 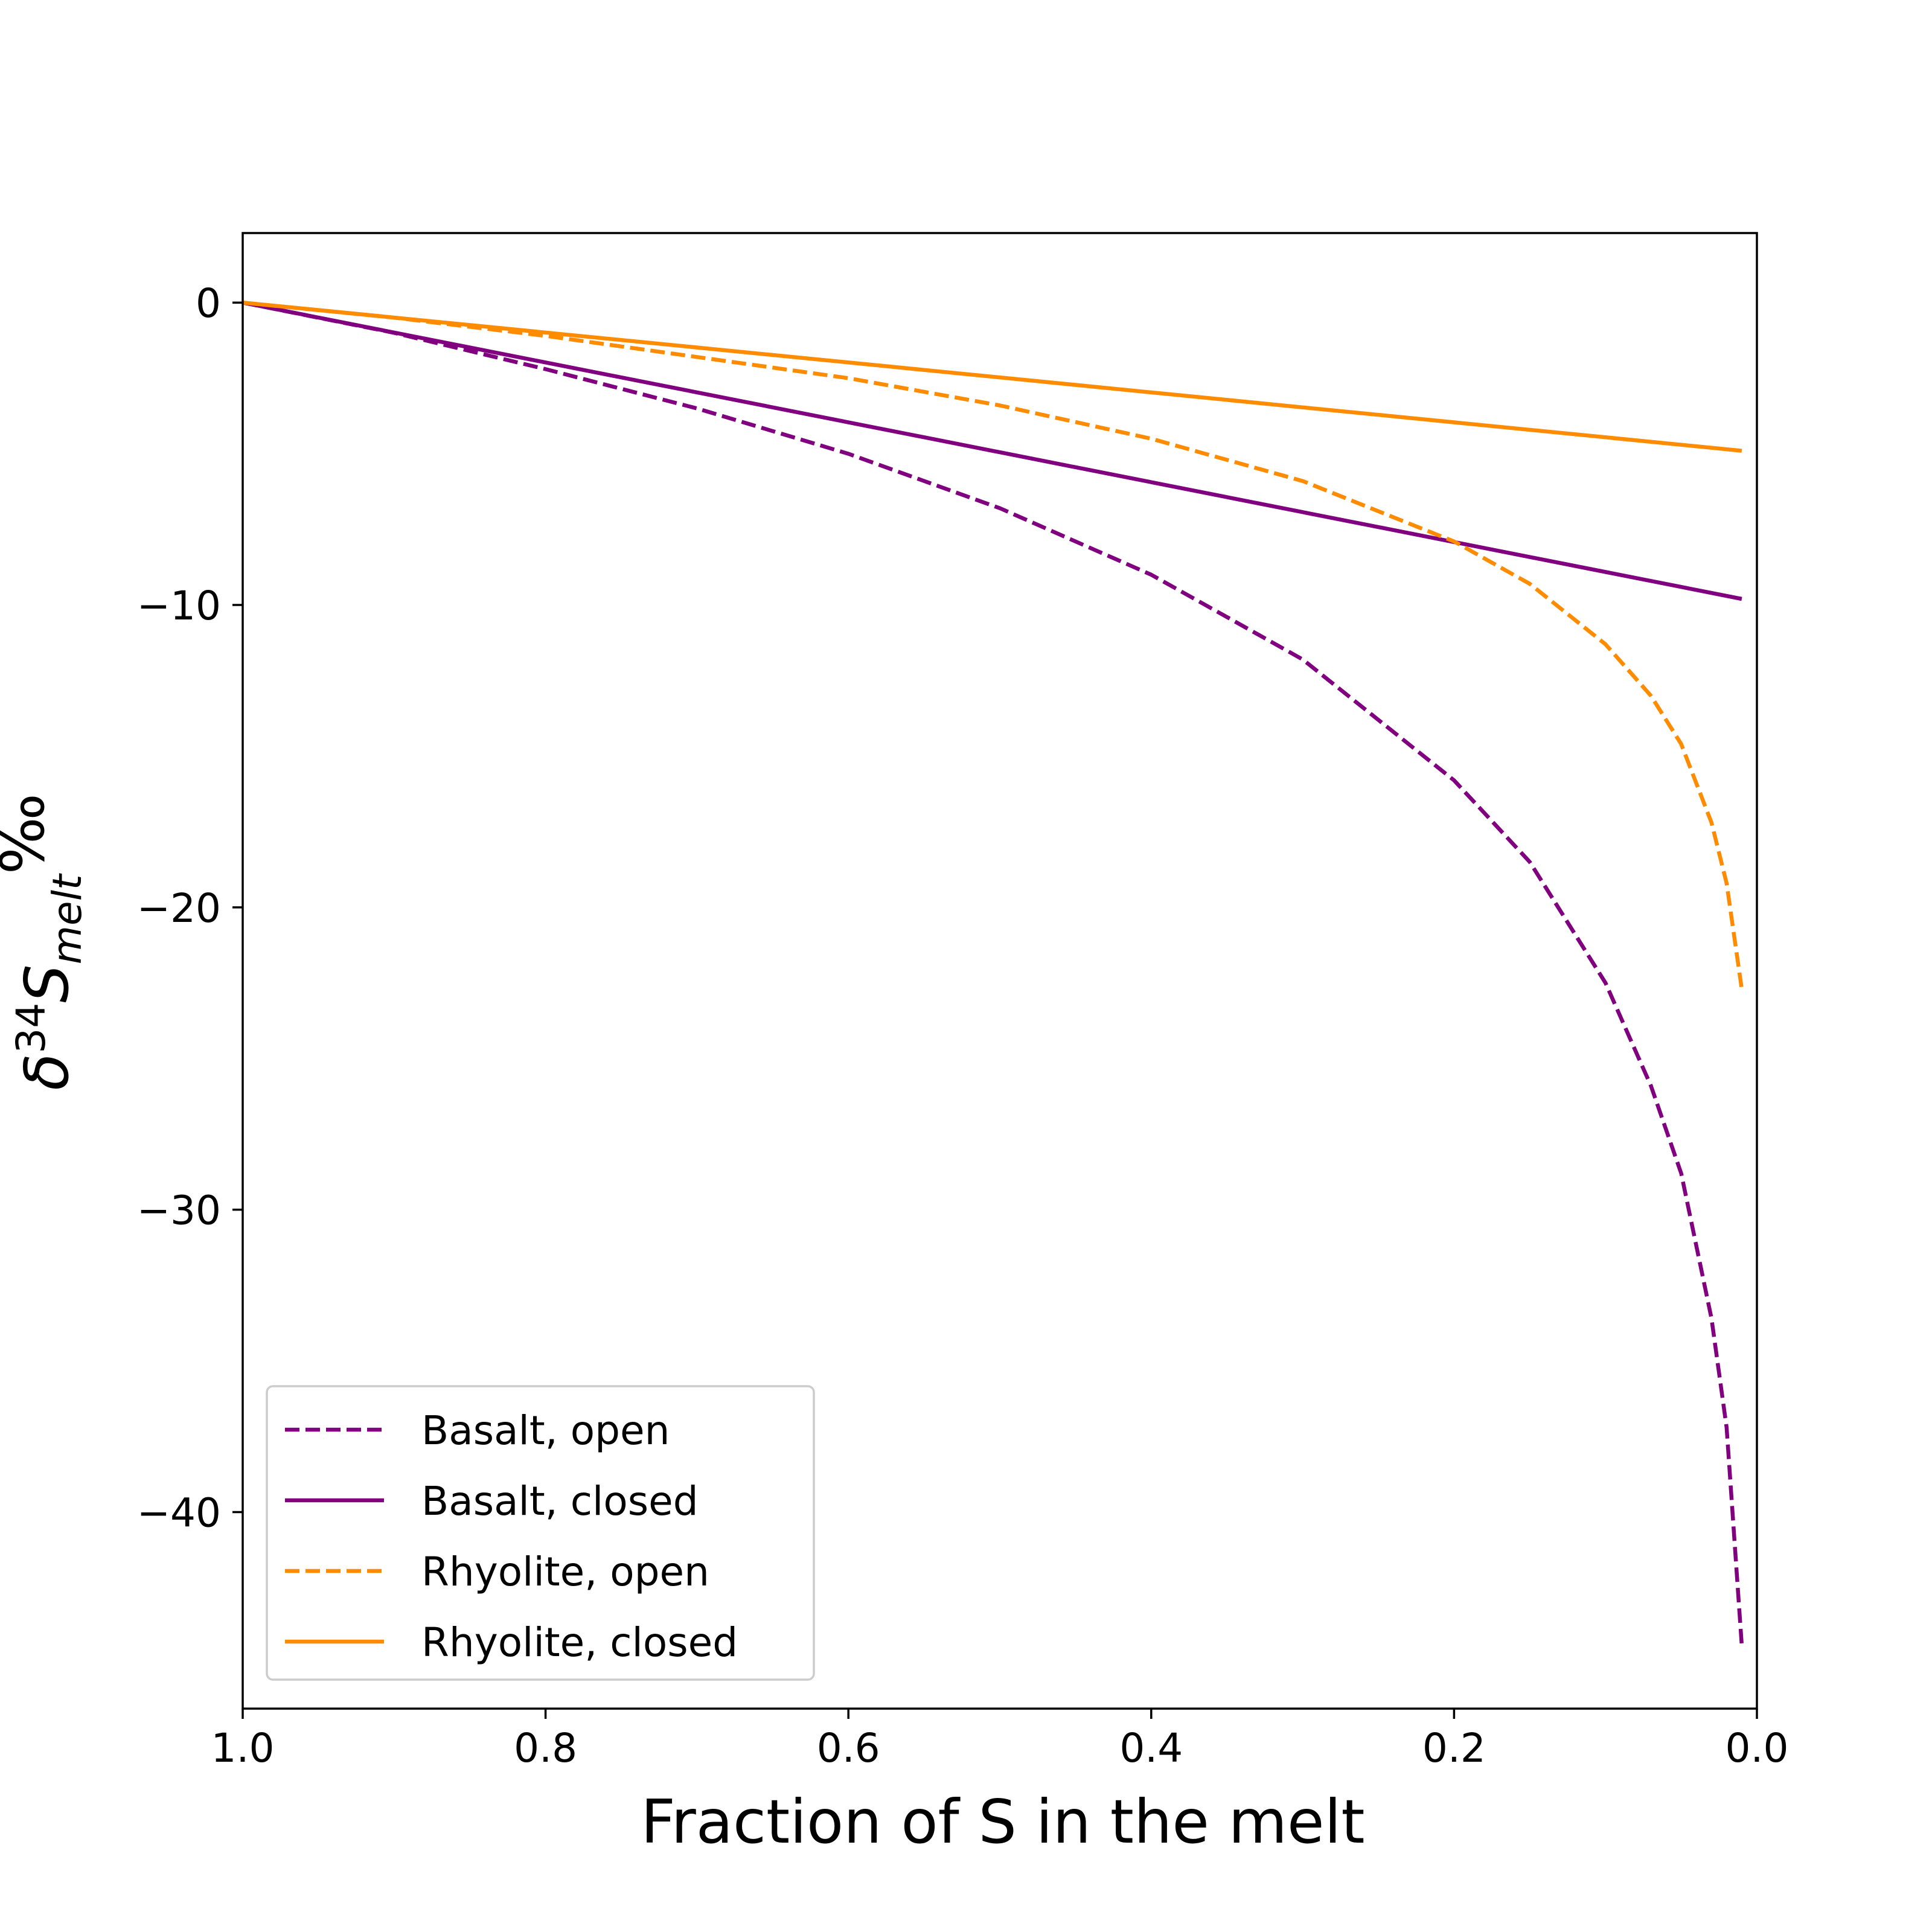 I want to click on x-tick-label: 0.8, so click(x=545, y=1748).